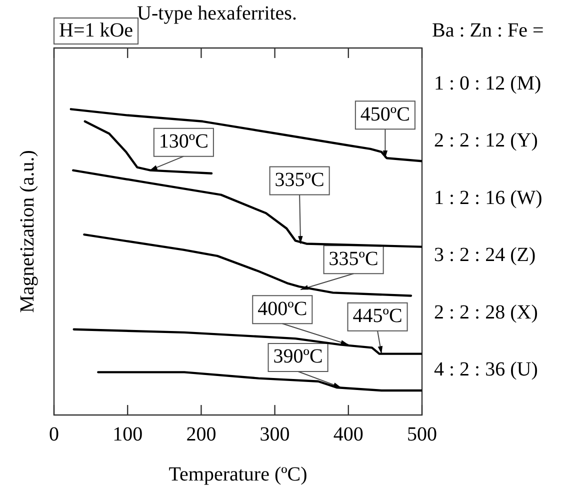  What do you see at coordinates (488, 197) in the screenshot?
I see `series-label: 1 : 2 : 16 (W)` at bounding box center [488, 197].